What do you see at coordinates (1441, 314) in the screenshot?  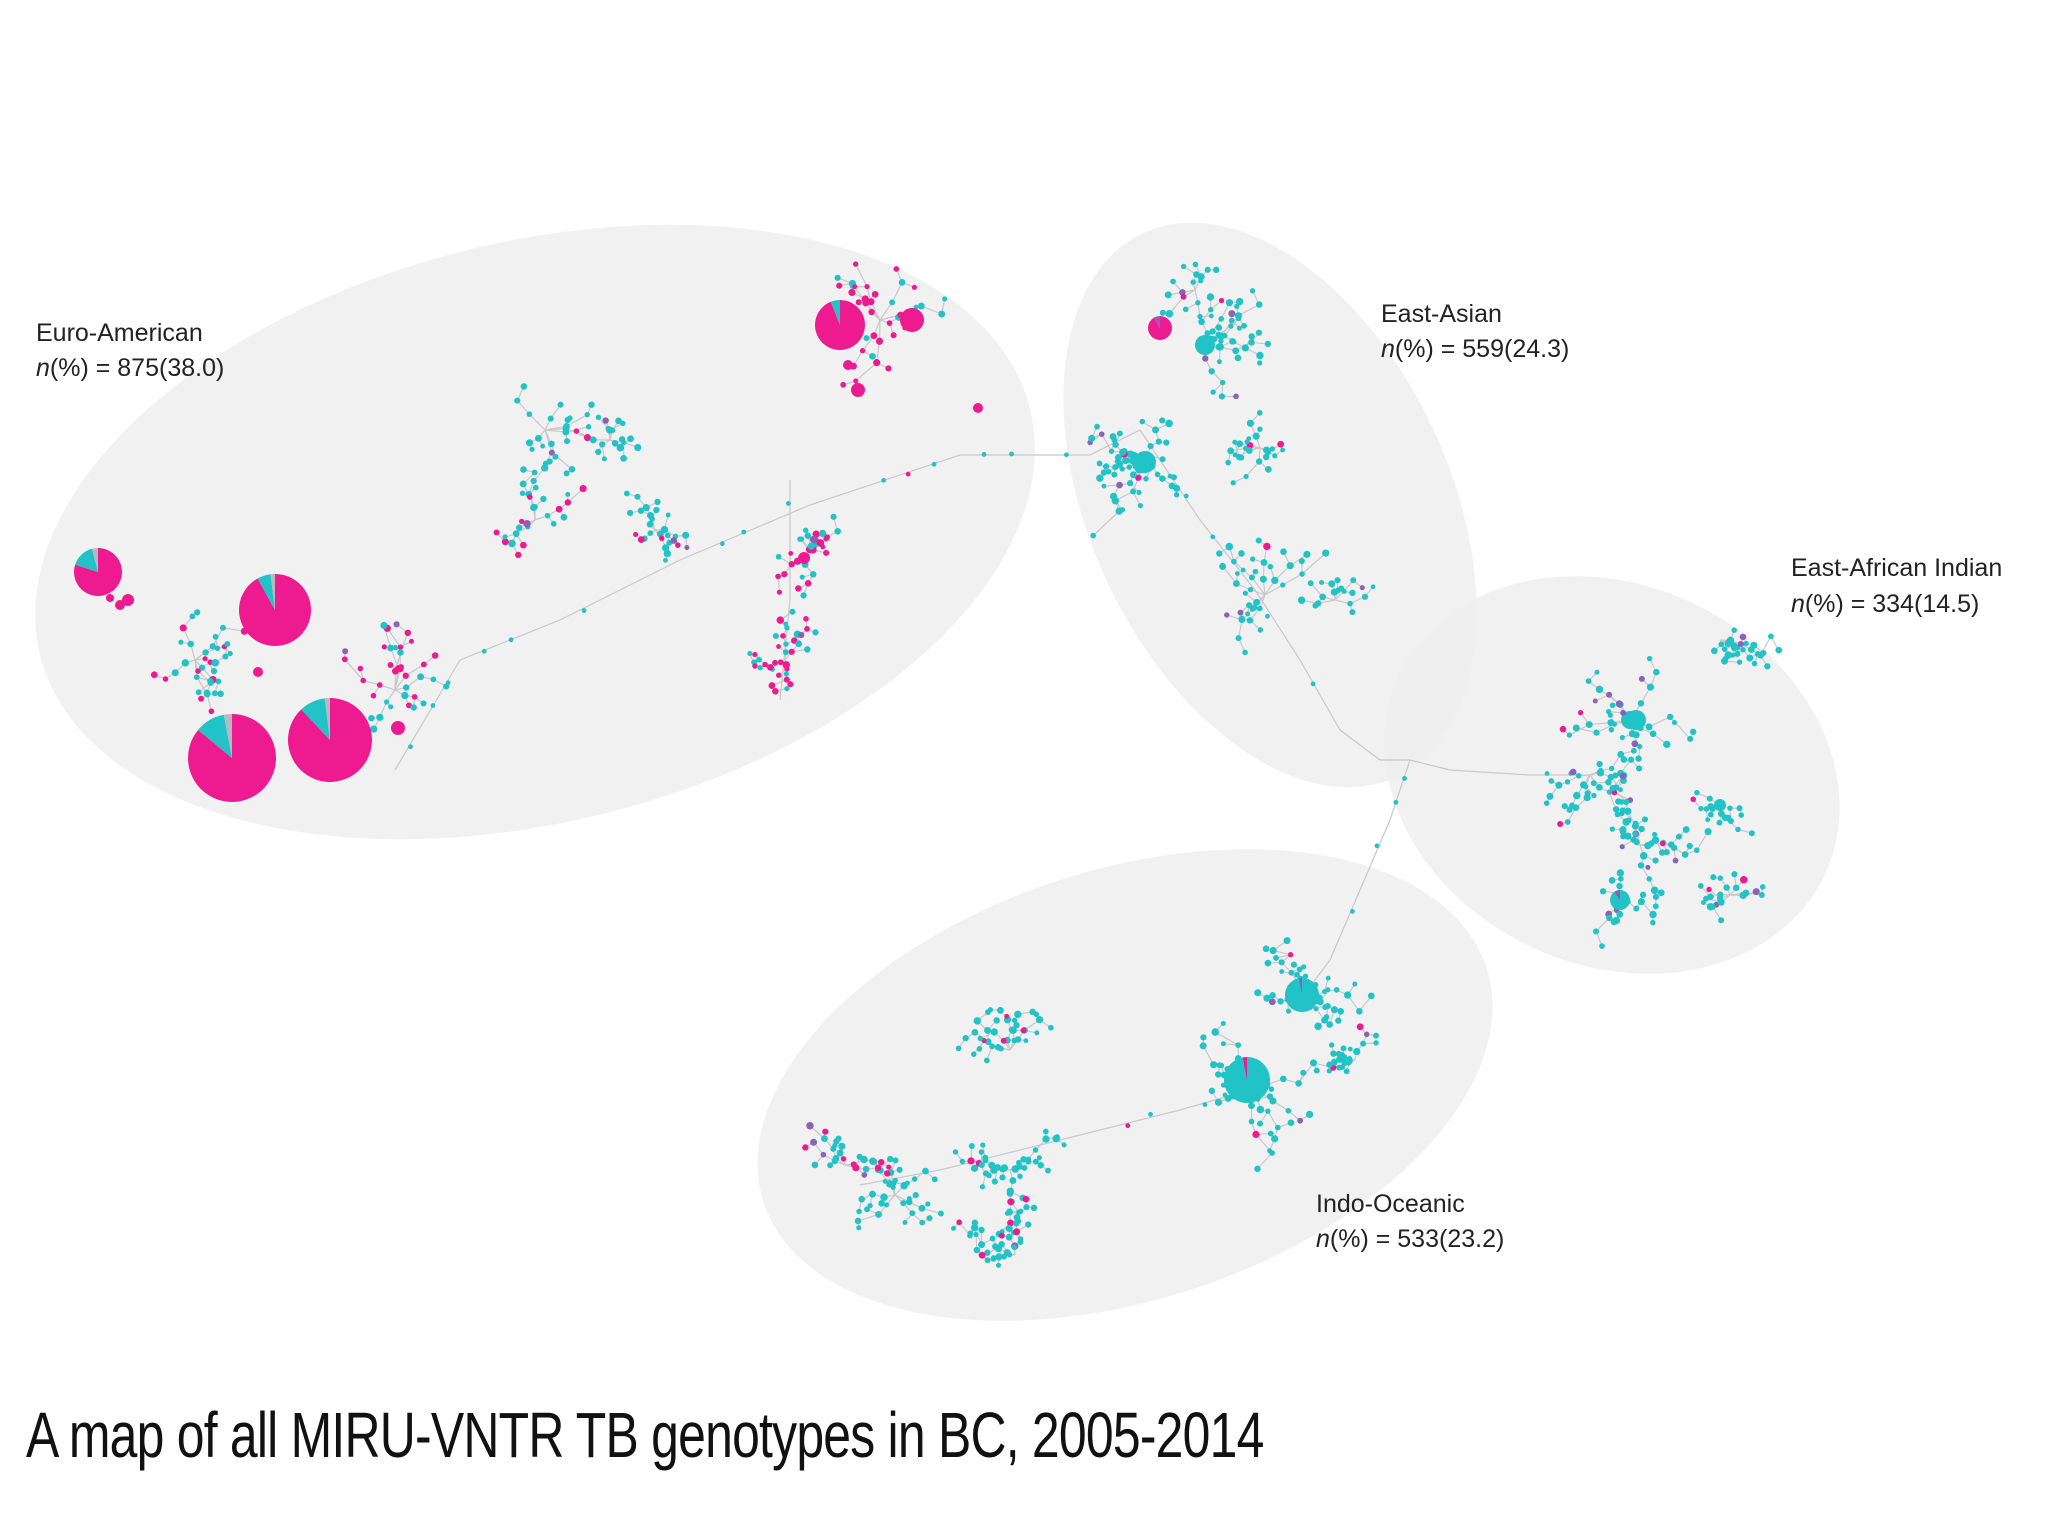 I see `lineage-label-east-asian: East-Asian` at bounding box center [1441, 314].